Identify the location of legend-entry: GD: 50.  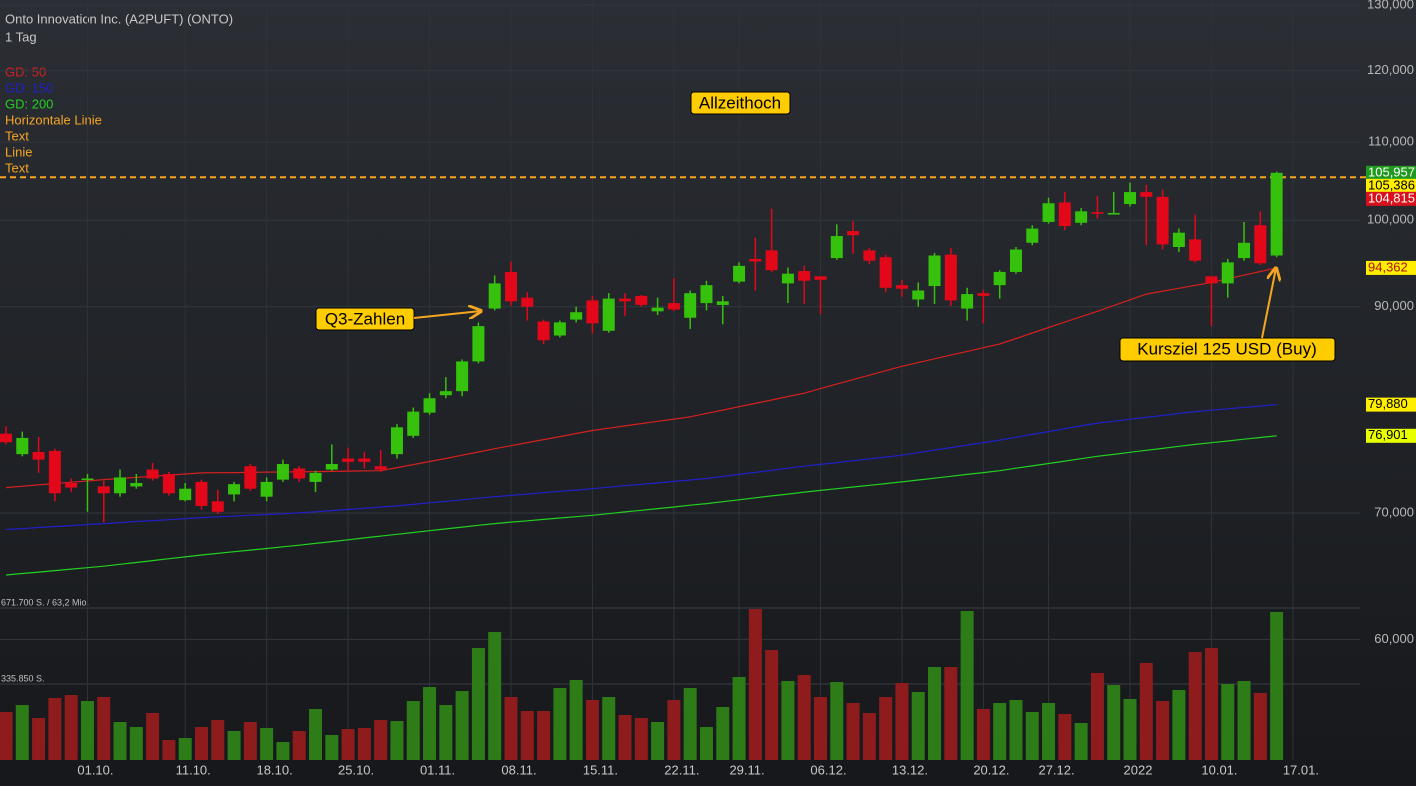
(25, 71).